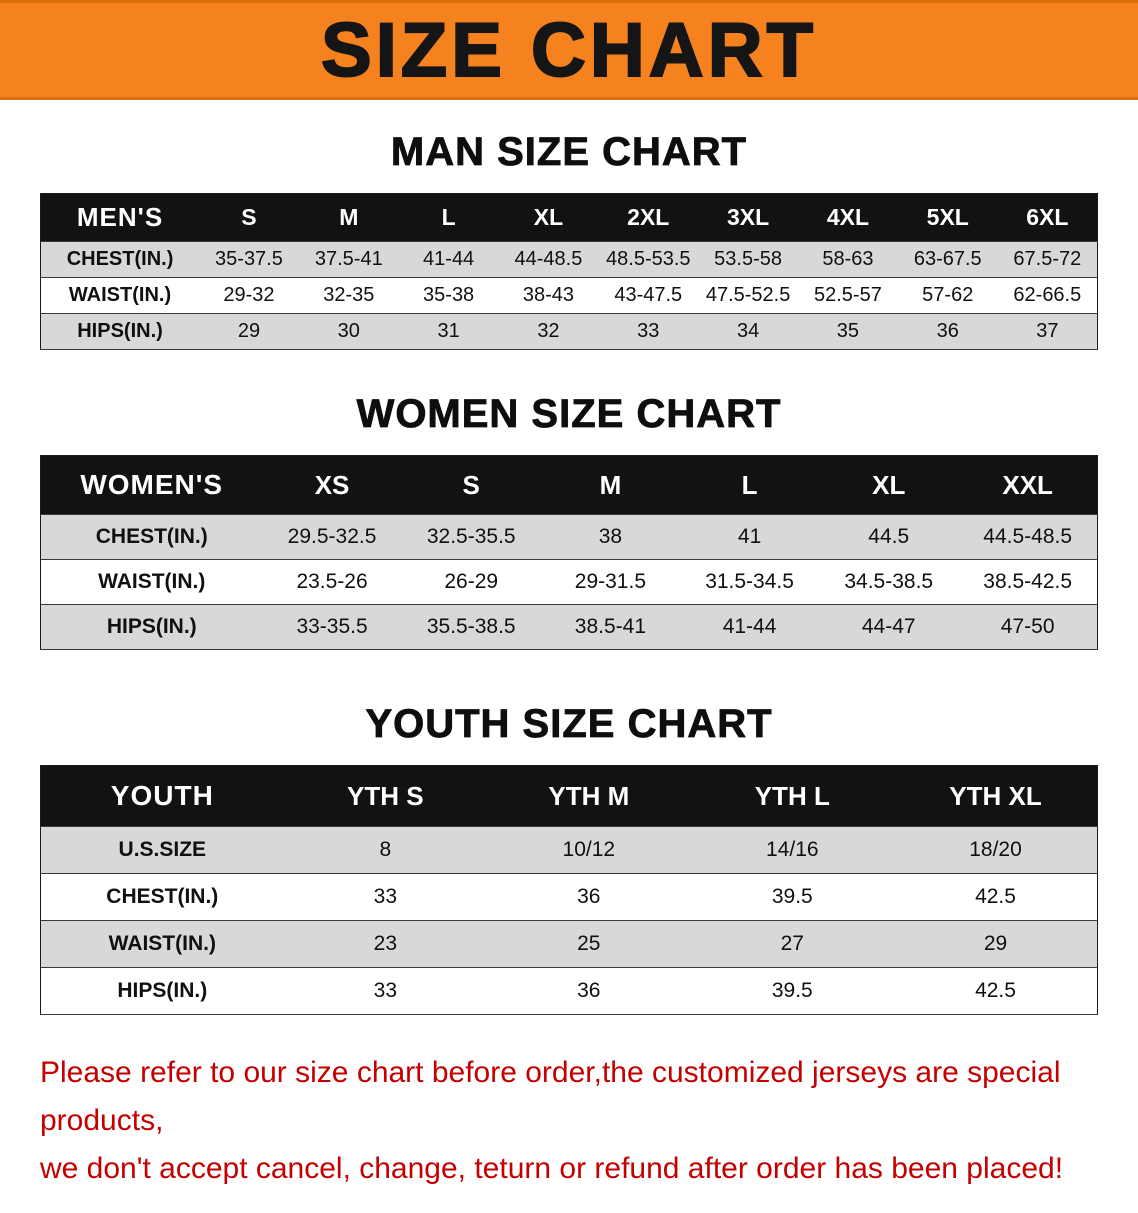 This screenshot has height=1213, width=1138. What do you see at coordinates (471, 627) in the screenshot?
I see `value-cell: 35.5-38.5` at bounding box center [471, 627].